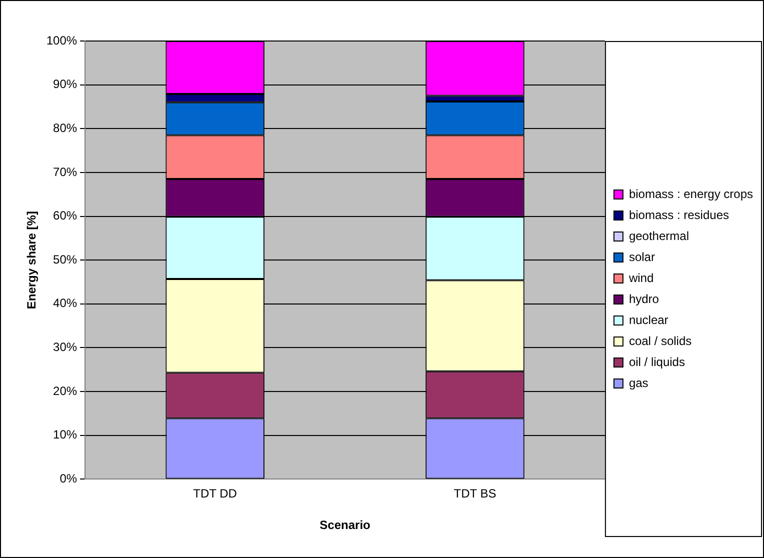 This screenshot has width=764, height=558. I want to click on y-tick-label: 30%, so click(65, 347).